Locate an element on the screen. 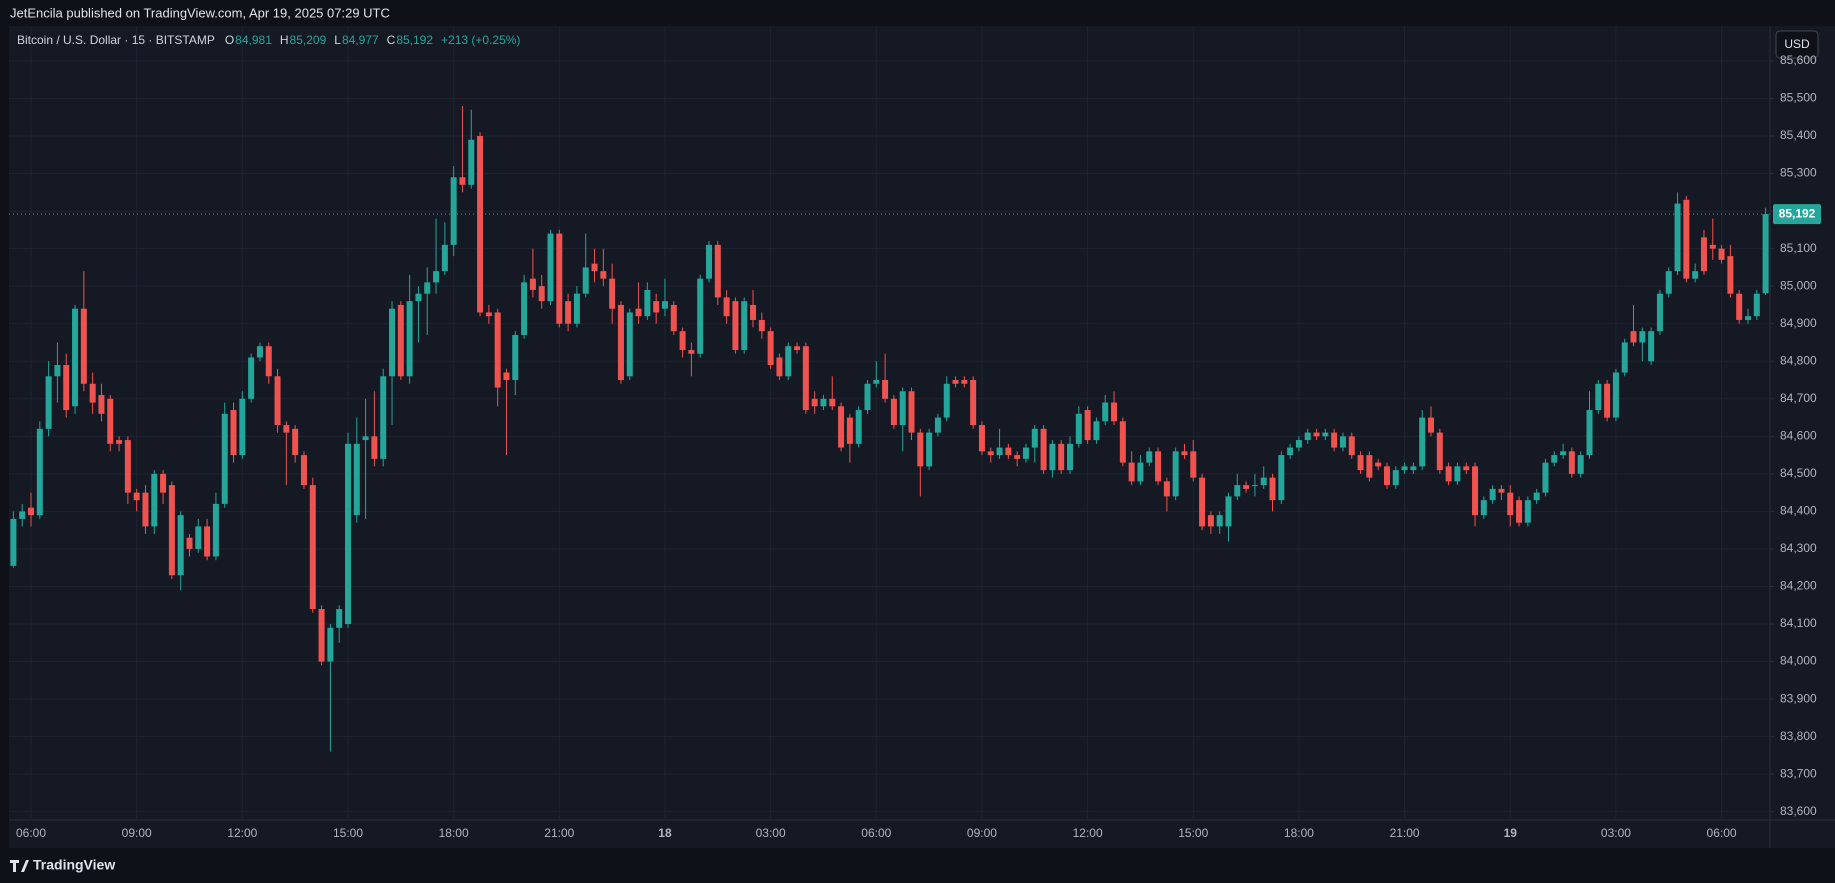 This screenshot has width=1835, height=883. y-tick-label: 83,900 is located at coordinates (1798, 698).